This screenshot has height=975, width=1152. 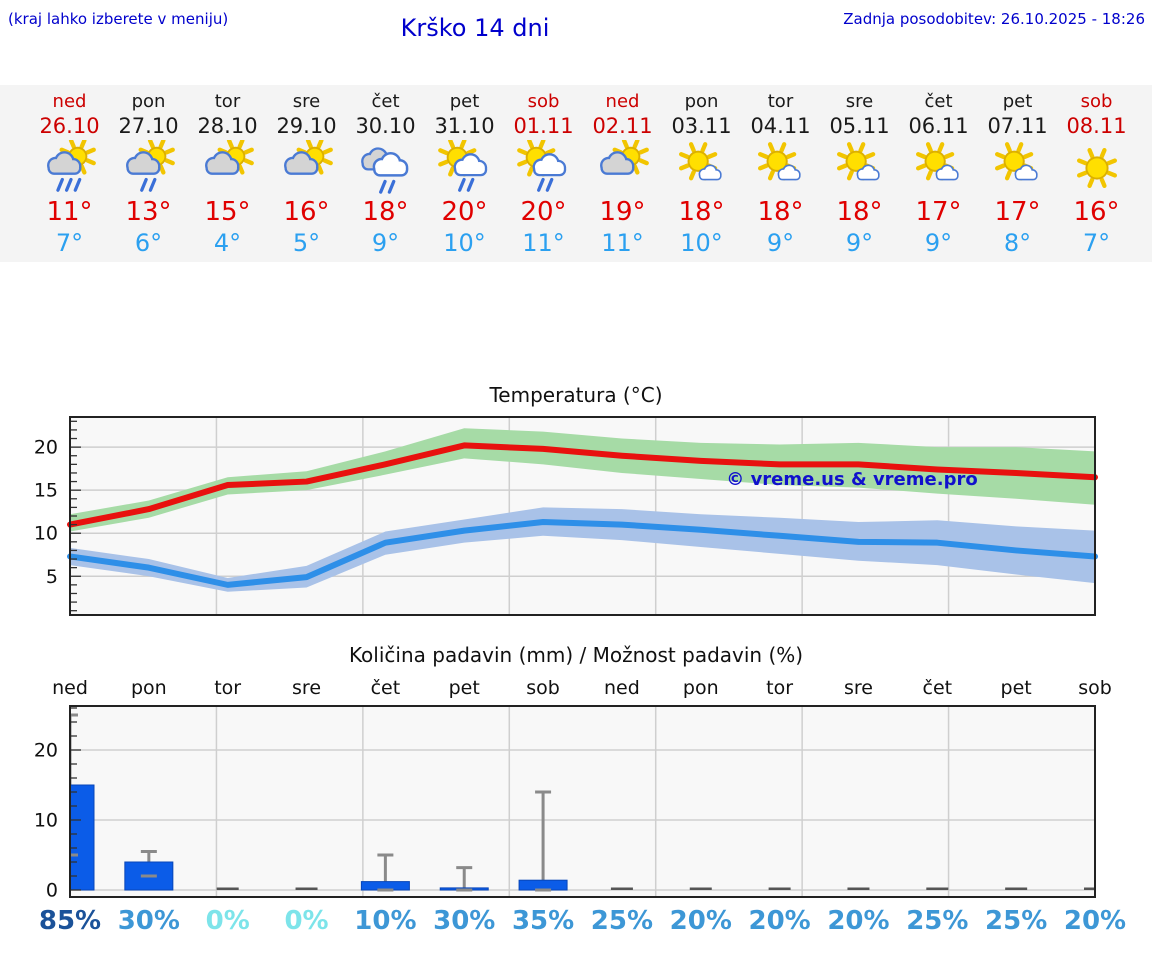 What do you see at coordinates (46, 448) in the screenshot?
I see `svg-text: 20` at bounding box center [46, 448].